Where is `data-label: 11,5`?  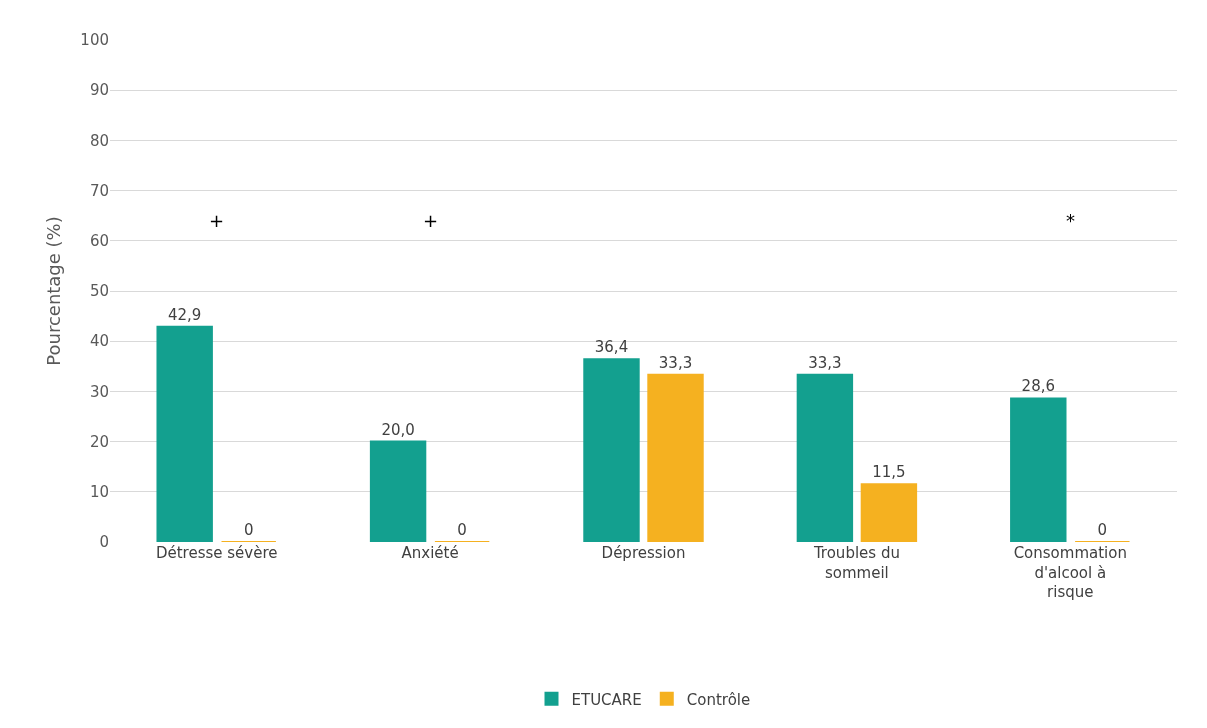
data-label: 11,5 is located at coordinates (889, 472).